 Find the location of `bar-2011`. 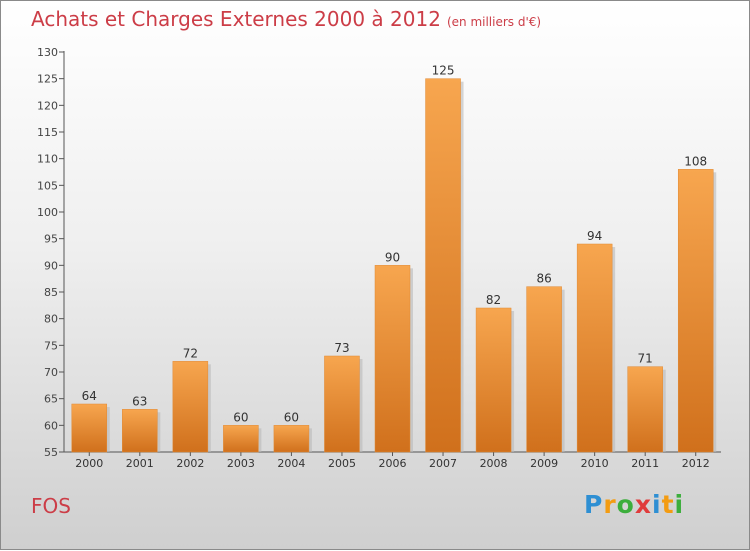

bar-2011 is located at coordinates (645, 409).